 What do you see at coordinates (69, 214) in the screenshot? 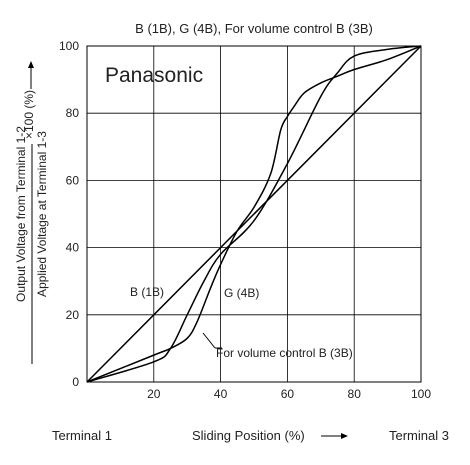
I see `y-tick-labels: 0 20 40 60 80 100` at bounding box center [69, 214].